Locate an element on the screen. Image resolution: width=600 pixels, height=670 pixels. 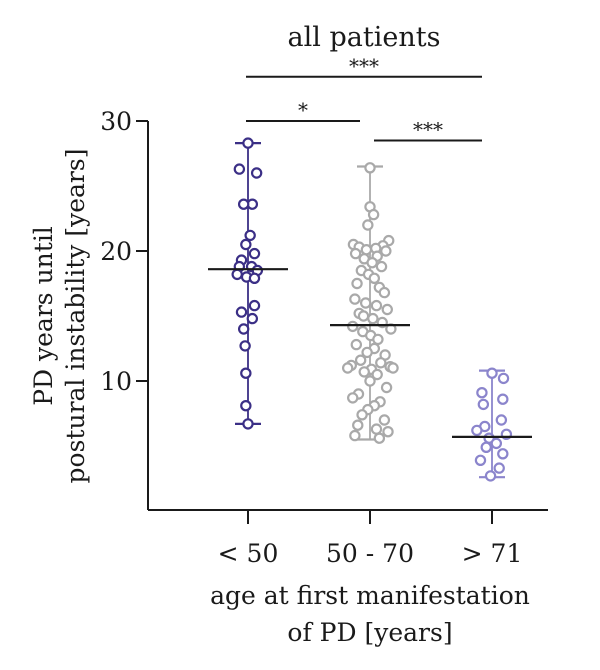
x-axis-title-line-2: of PD [years] is located at coordinates (369, 632).